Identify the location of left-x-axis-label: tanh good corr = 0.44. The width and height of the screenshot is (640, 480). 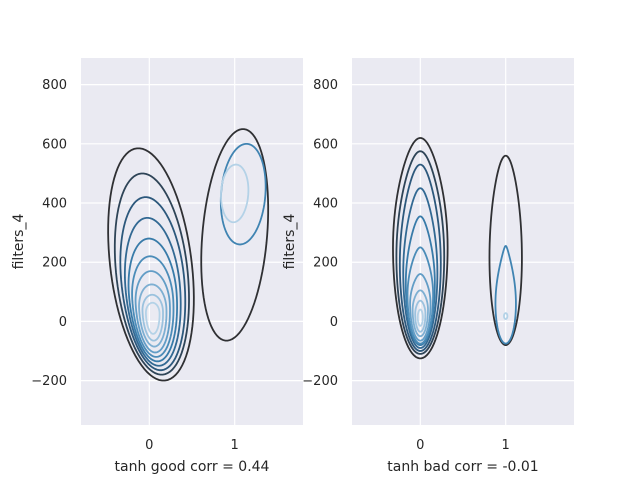
(192, 467).